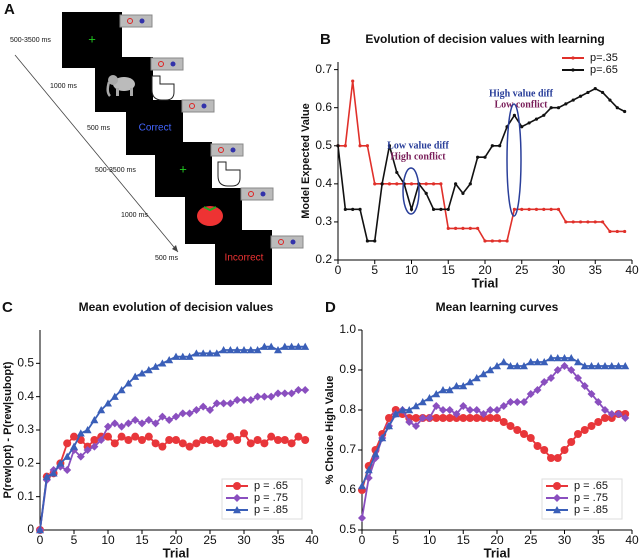  Describe the element at coordinates (172, 438) in the screenshot. I see `series-line` at that location.